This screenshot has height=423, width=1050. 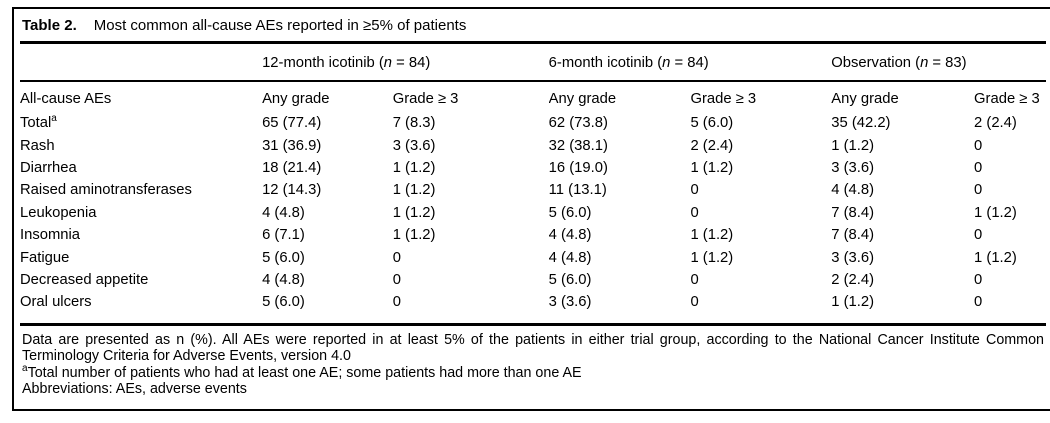 I want to click on ae-label: Totala, so click(x=38, y=122).